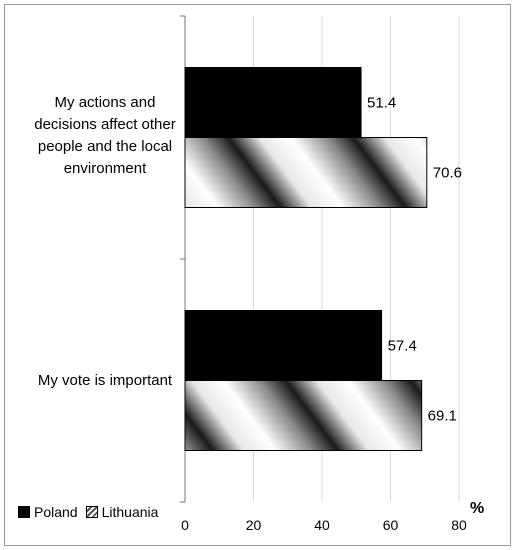 Image resolution: width=516 pixels, height=550 pixels. What do you see at coordinates (447, 173) in the screenshot?
I see `data-label-lithuania: 70.6` at bounding box center [447, 173].